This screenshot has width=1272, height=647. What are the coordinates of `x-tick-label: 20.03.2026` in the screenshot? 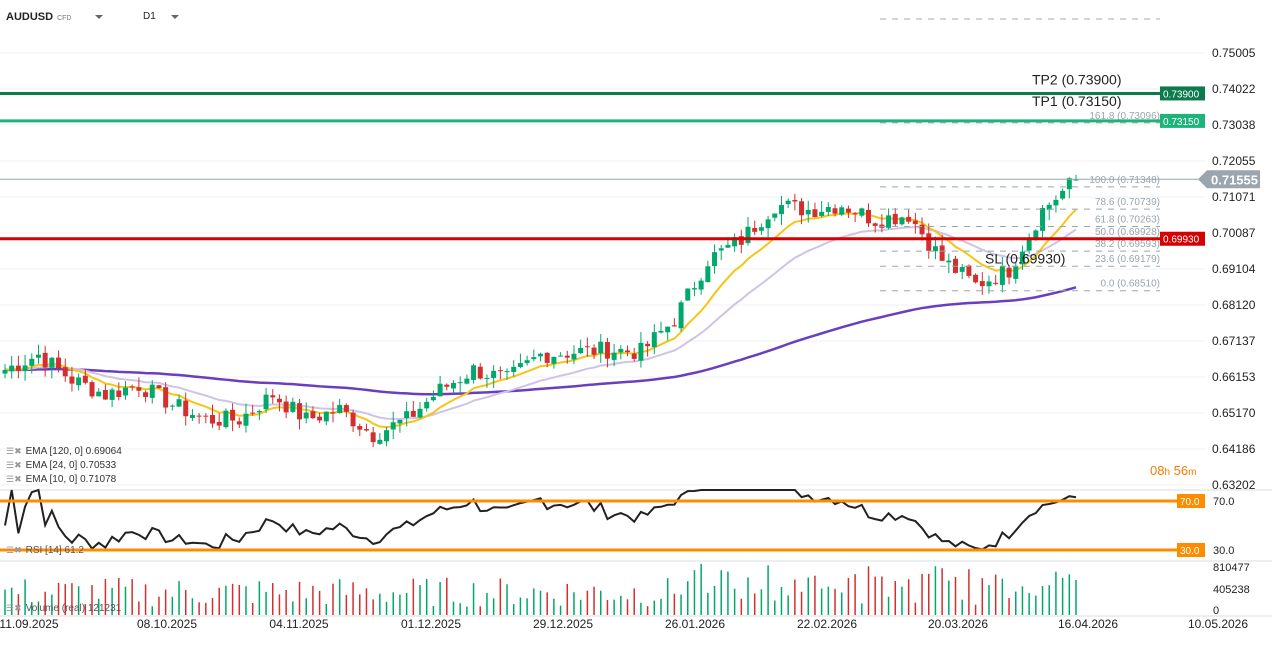 It's located at (958, 624).